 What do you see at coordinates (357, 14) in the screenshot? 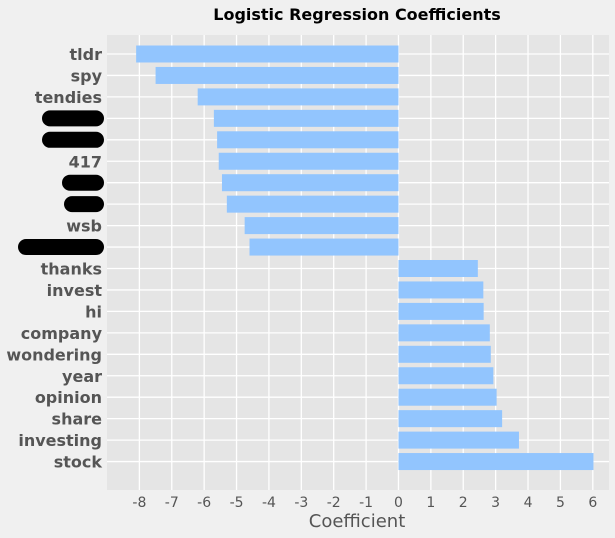
I see `chart-title: Logistic Regression Coefficients` at bounding box center [357, 14].